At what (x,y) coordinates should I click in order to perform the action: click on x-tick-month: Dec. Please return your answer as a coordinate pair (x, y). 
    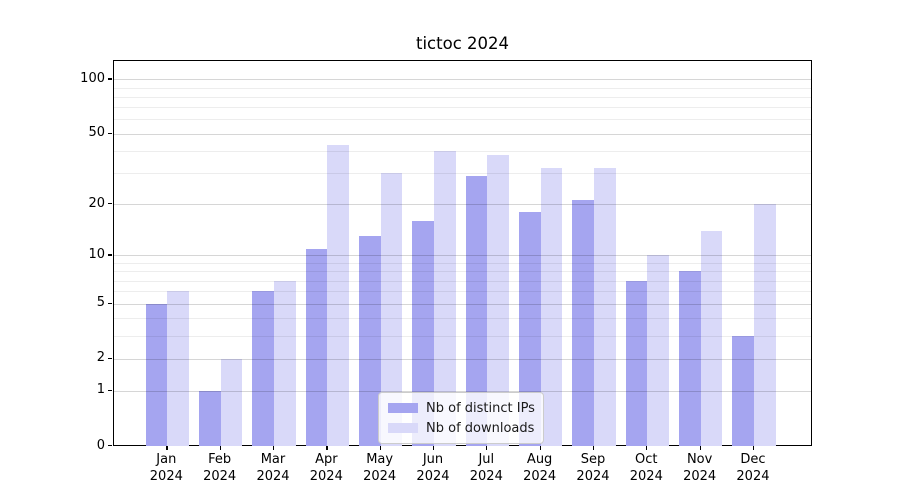
    Looking at the image, I should click on (753, 459).